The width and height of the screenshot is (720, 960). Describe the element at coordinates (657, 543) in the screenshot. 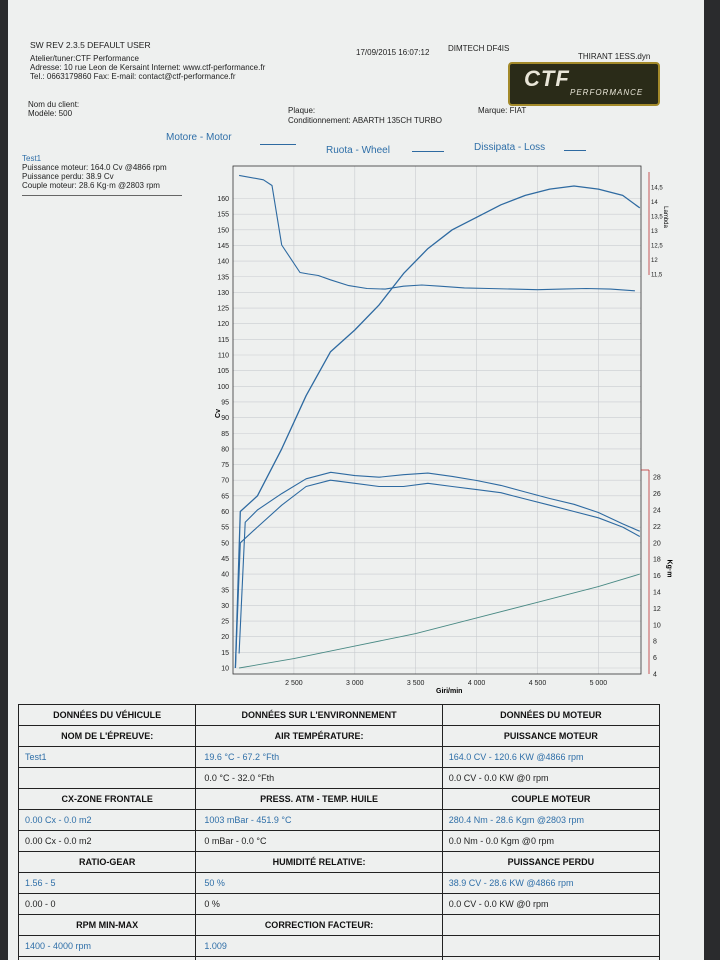

I see `torque-tick-label: 20` at that location.